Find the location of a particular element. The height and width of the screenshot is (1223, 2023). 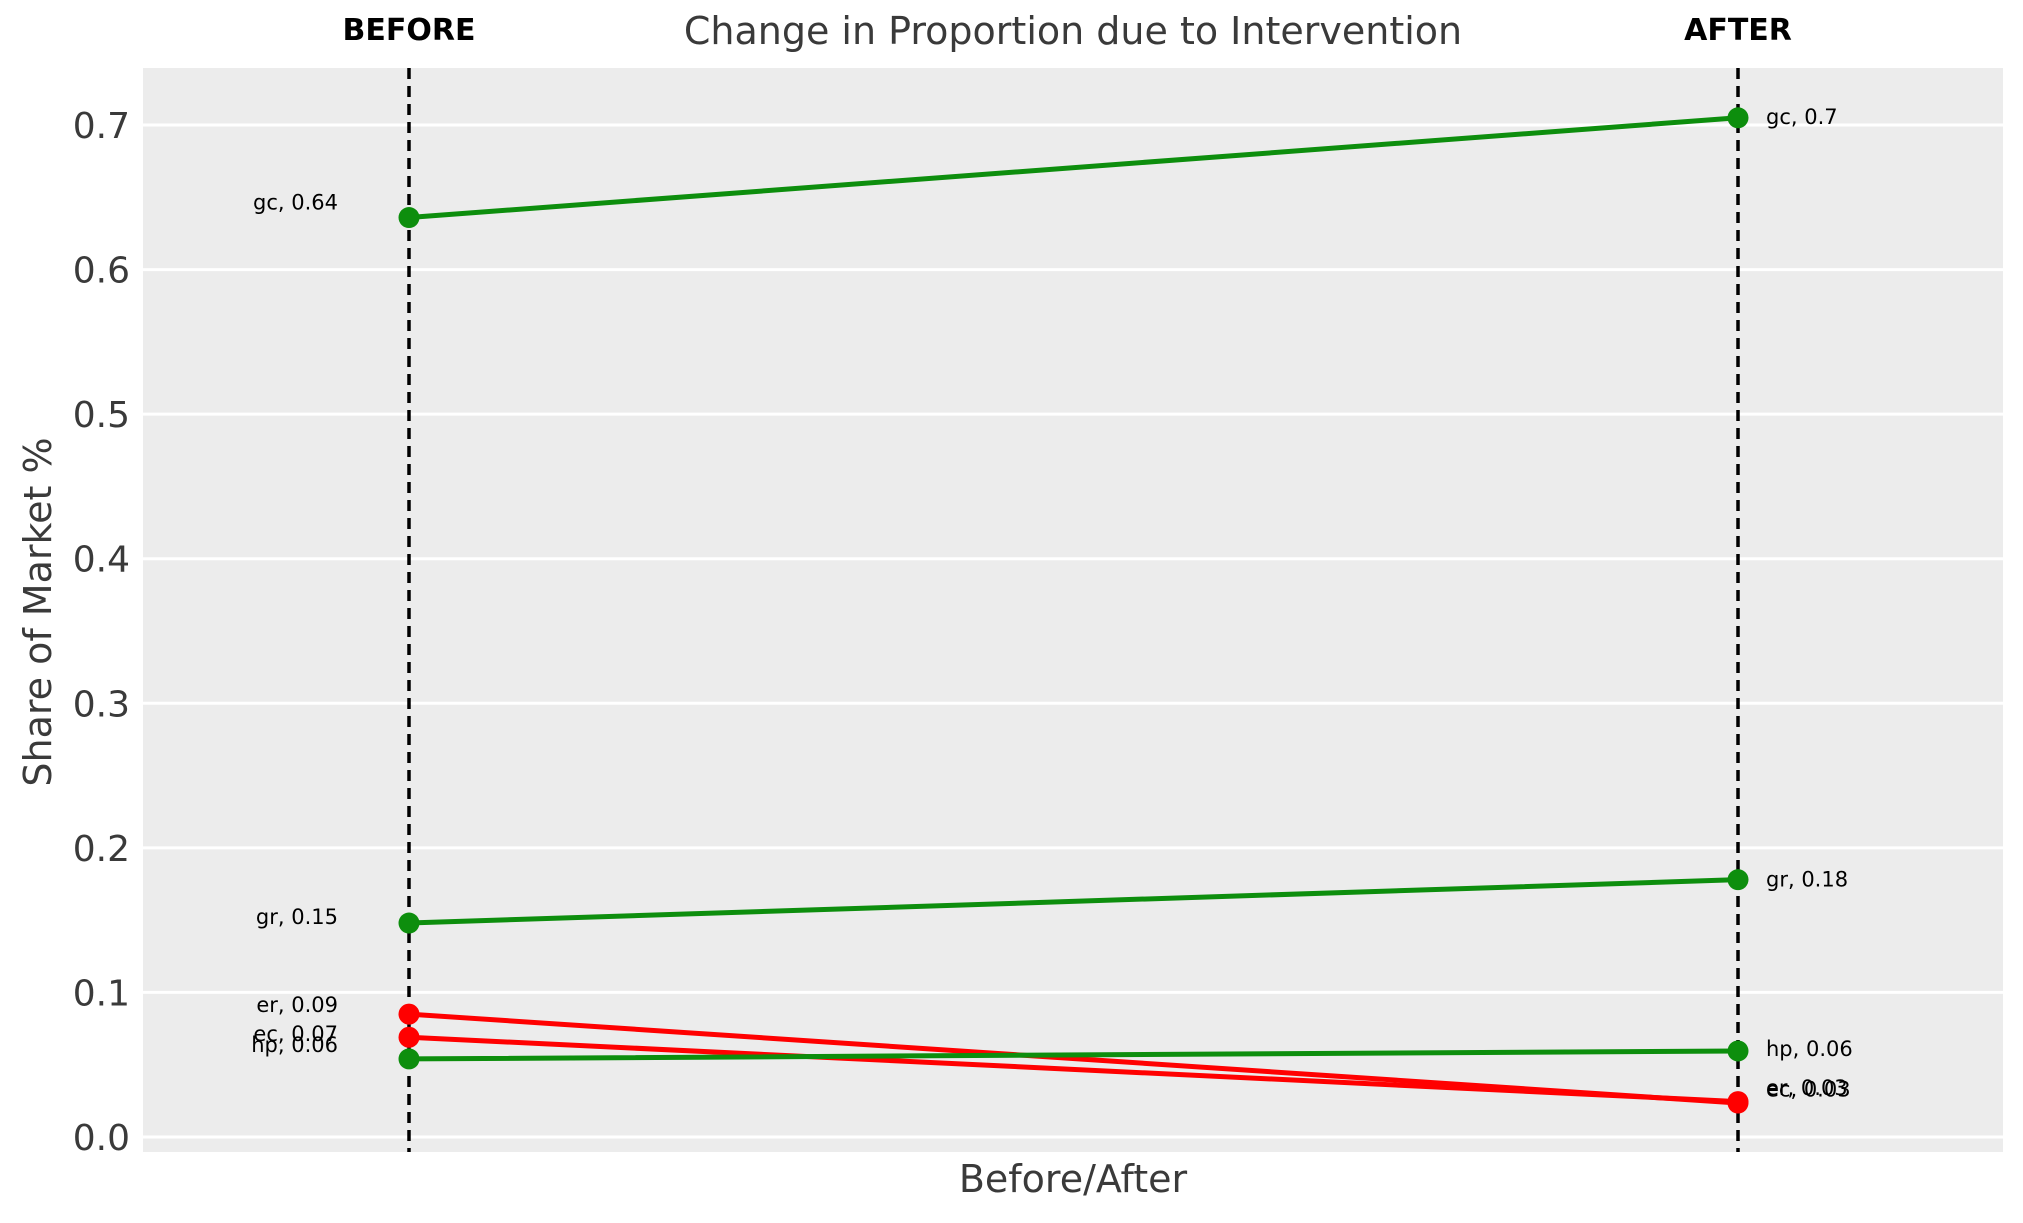

point-gr-before is located at coordinates (409, 923).